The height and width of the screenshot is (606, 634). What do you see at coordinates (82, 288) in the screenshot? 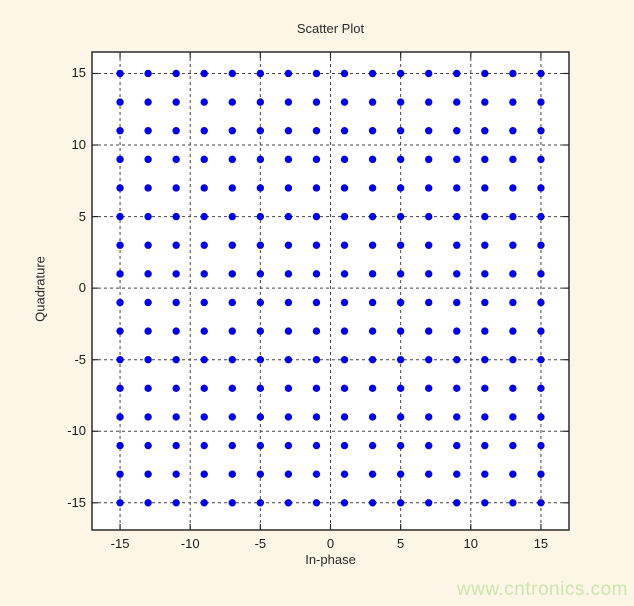
I see `y-tick-label: 0` at bounding box center [82, 288].